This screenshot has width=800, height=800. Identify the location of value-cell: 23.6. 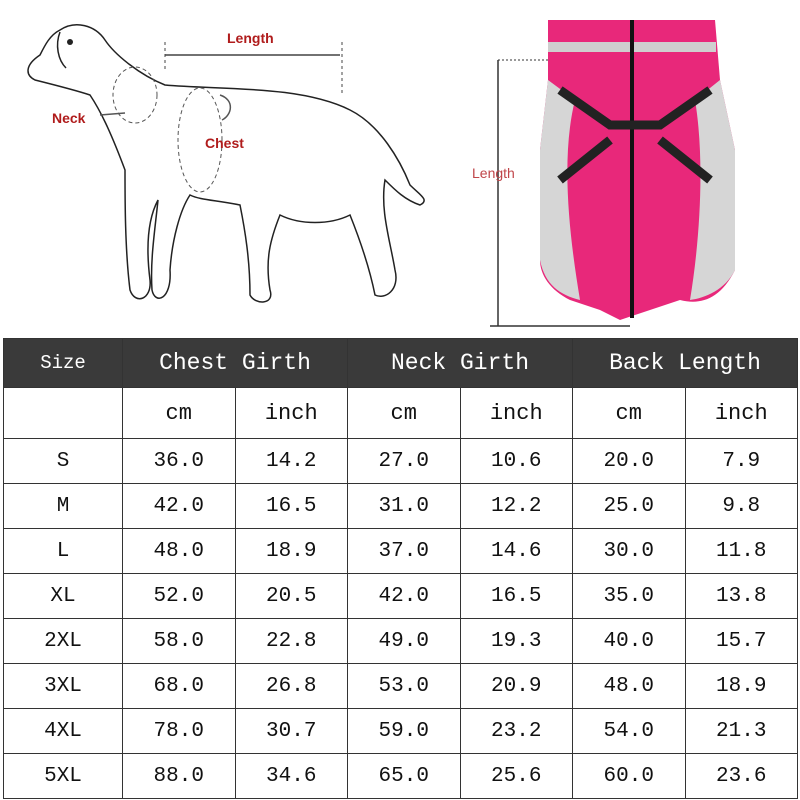
(741, 776).